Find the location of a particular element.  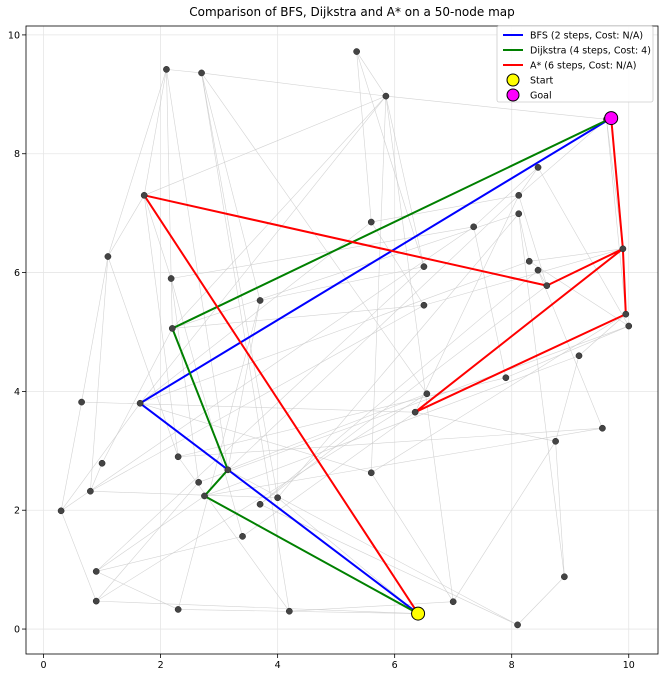

x-tick-label-5: 10 is located at coordinates (629, 665).